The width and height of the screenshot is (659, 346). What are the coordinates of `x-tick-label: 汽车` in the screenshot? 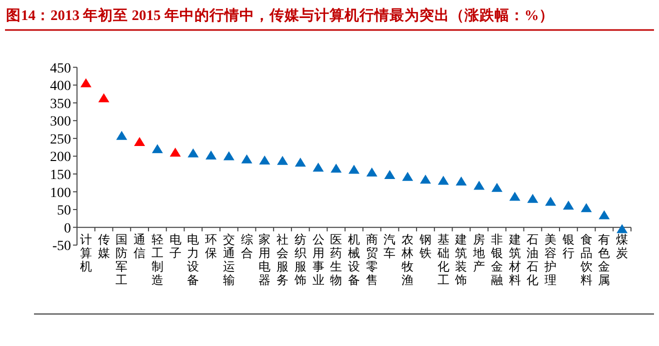 It's located at (390, 246).